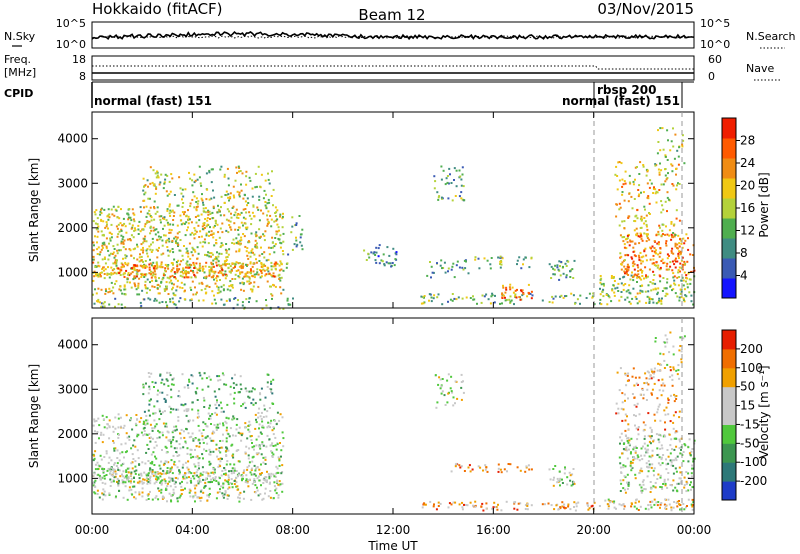 The image size is (800, 554). What do you see at coordinates (764, 204) in the screenshot?
I see `power-colorbar-label: Power [dB]` at bounding box center [764, 204].